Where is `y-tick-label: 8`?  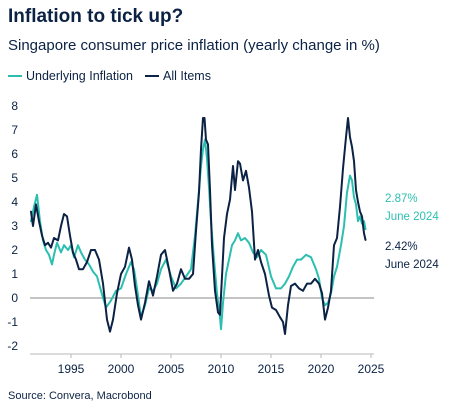
y-tick-label: 8 is located at coordinates (14, 106).